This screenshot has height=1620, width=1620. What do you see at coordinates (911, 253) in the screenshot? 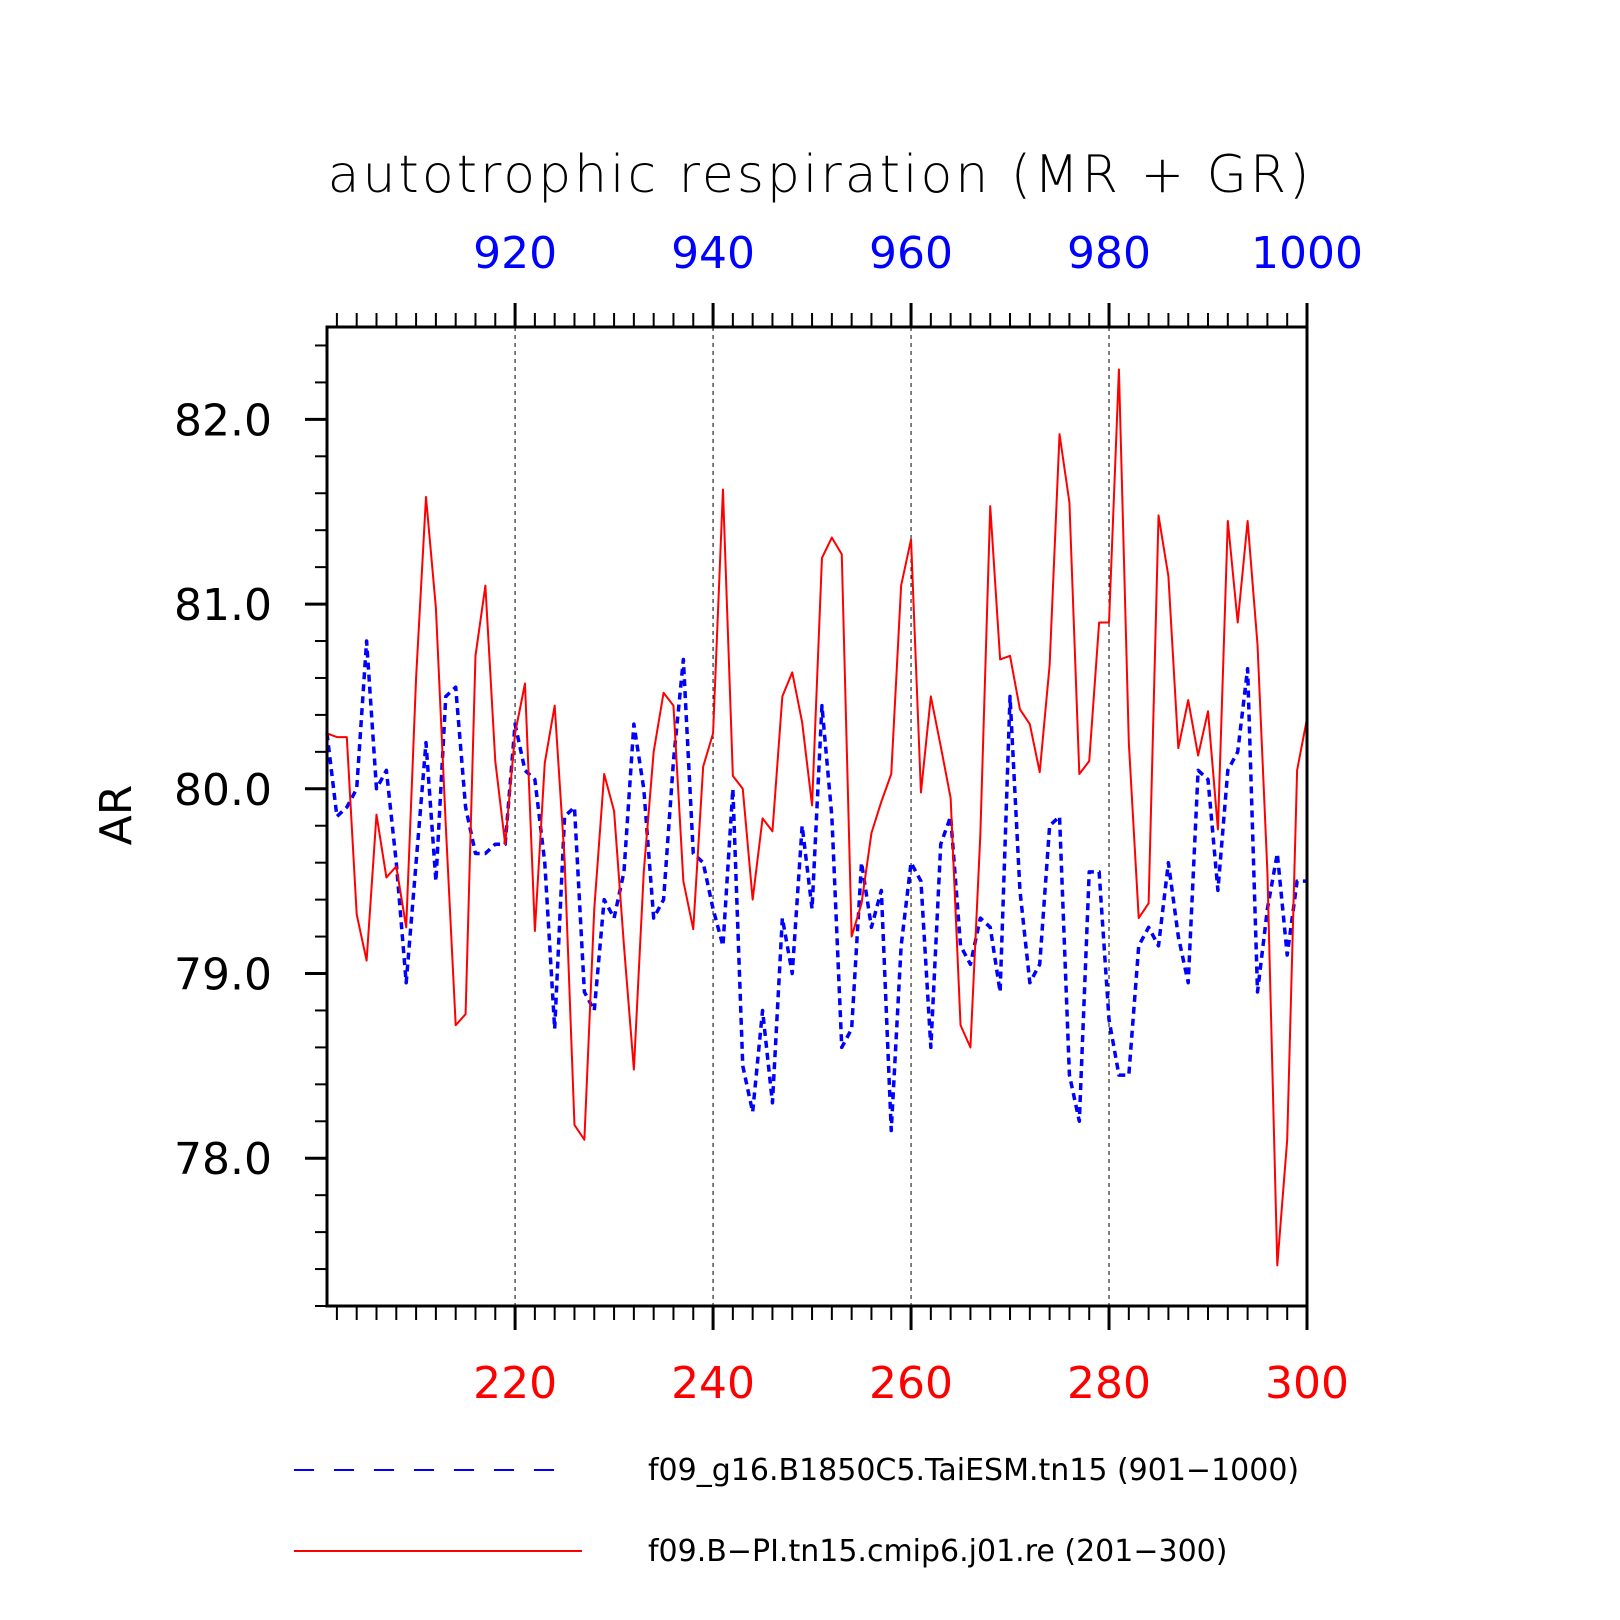
I see `x-top-tick-label: 960` at bounding box center [911, 253].